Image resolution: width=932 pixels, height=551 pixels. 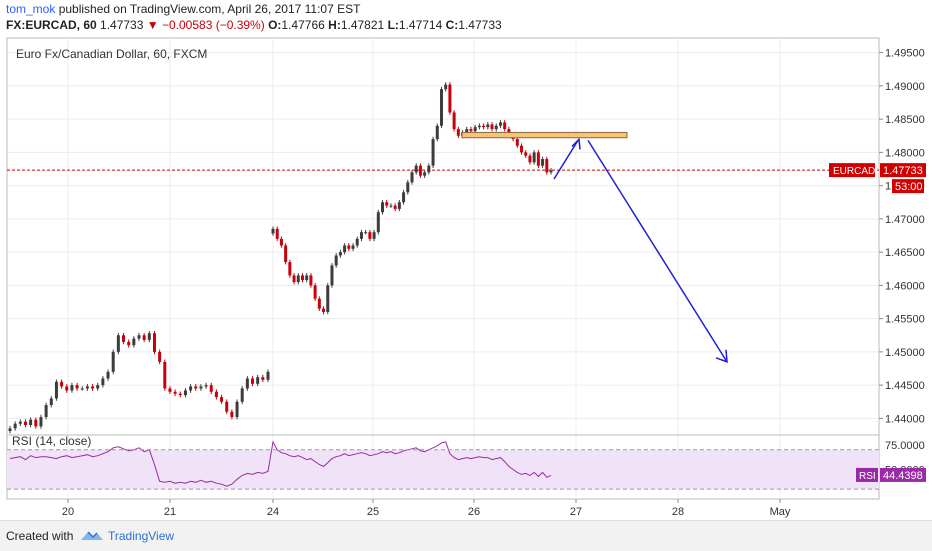 What do you see at coordinates (576, 143) in the screenshot?
I see `arrowhead-up` at bounding box center [576, 143].